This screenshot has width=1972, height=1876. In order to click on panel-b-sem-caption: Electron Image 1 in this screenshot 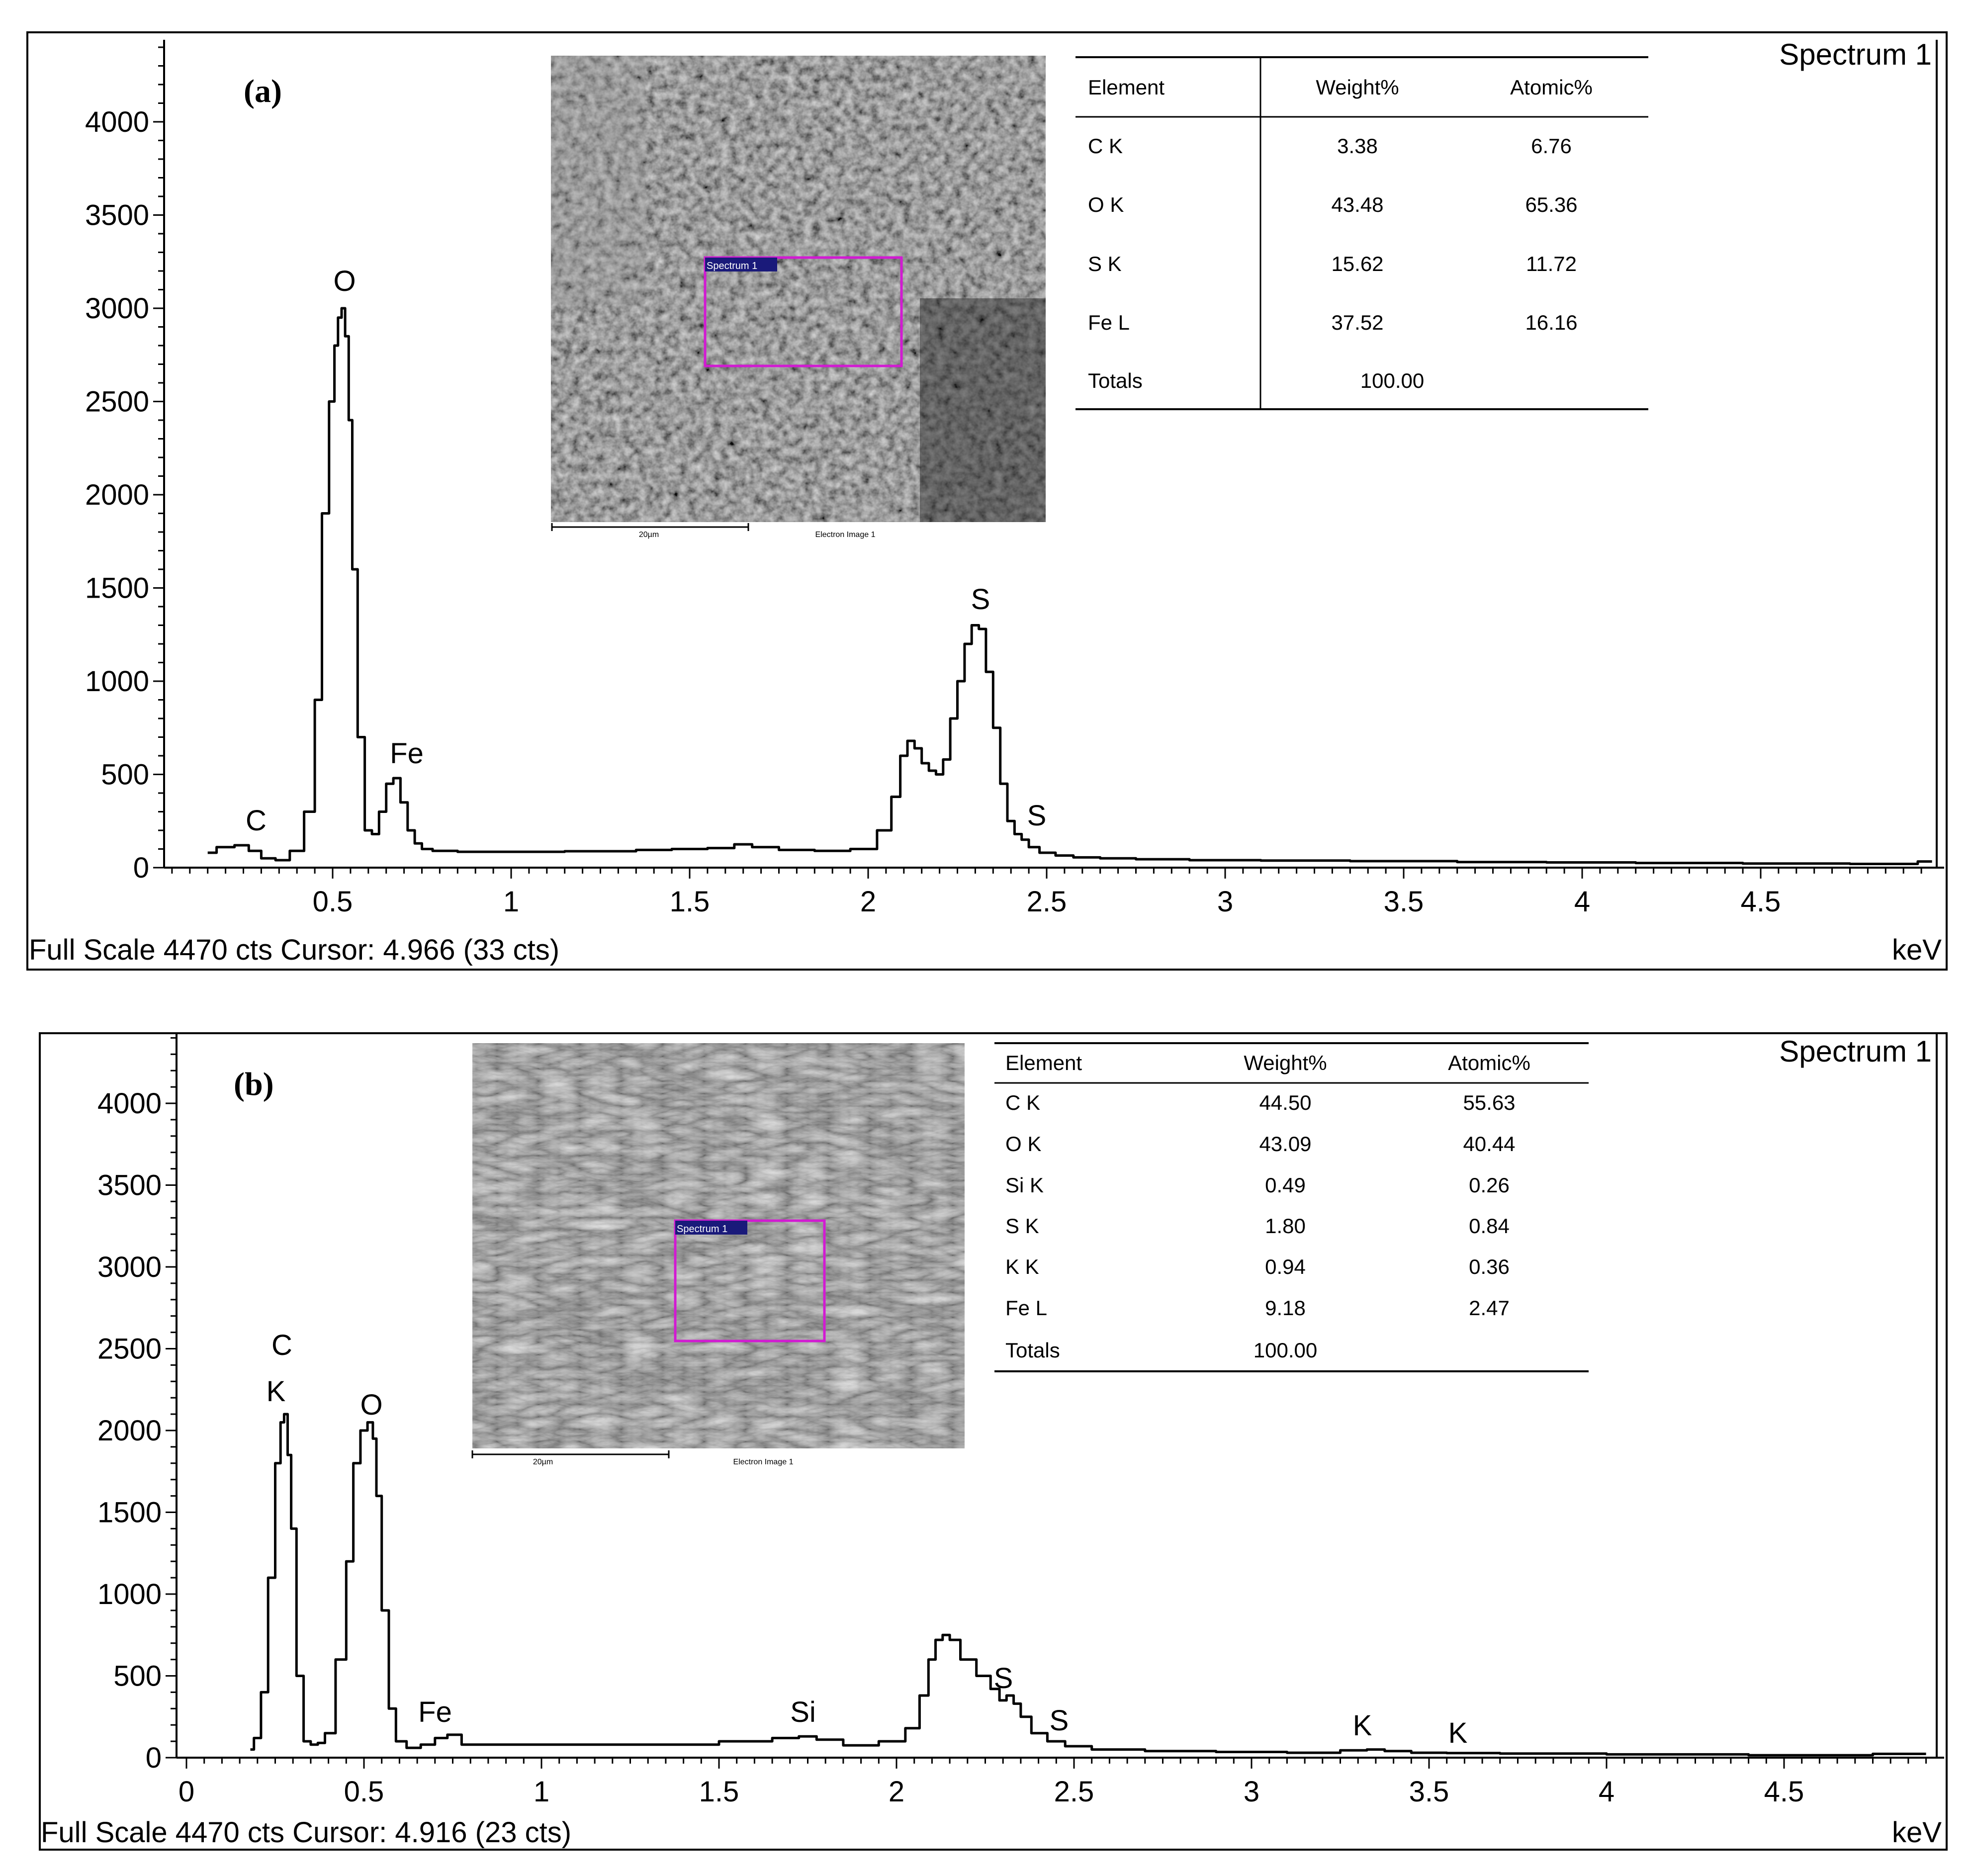, I will do `click(764, 1462)`.